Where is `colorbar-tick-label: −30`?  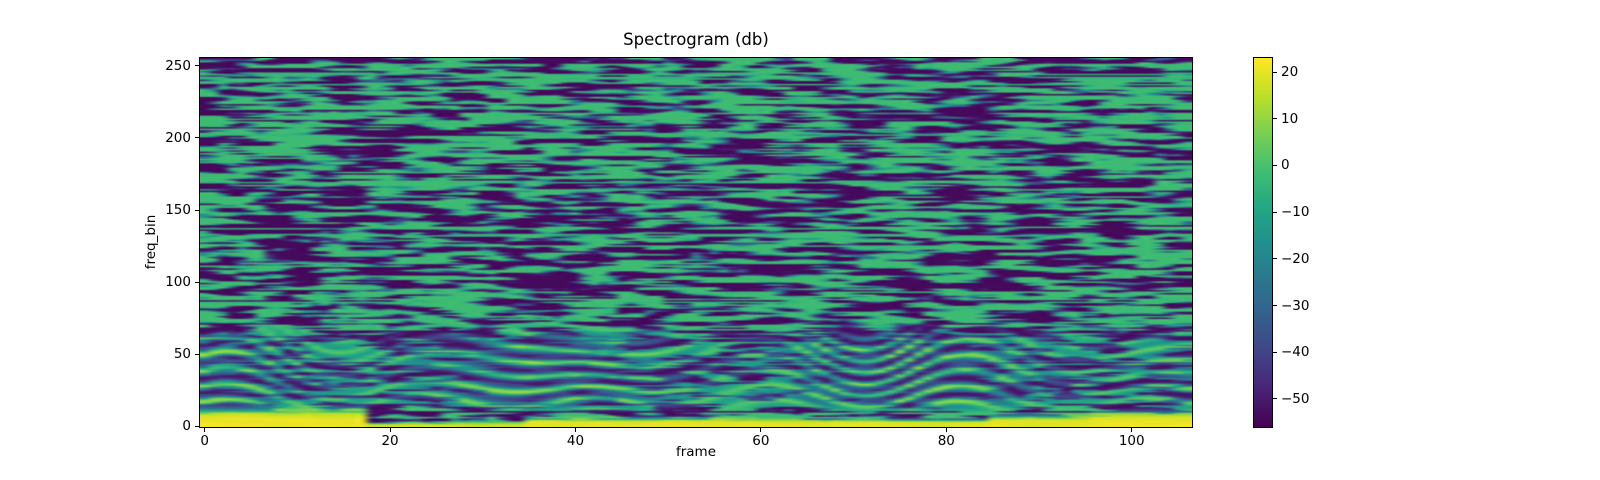 colorbar-tick-label: −30 is located at coordinates (1295, 305).